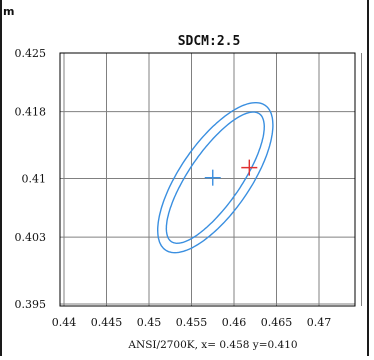  I want to click on y-tick-label-1: 0.403, so click(31, 237).